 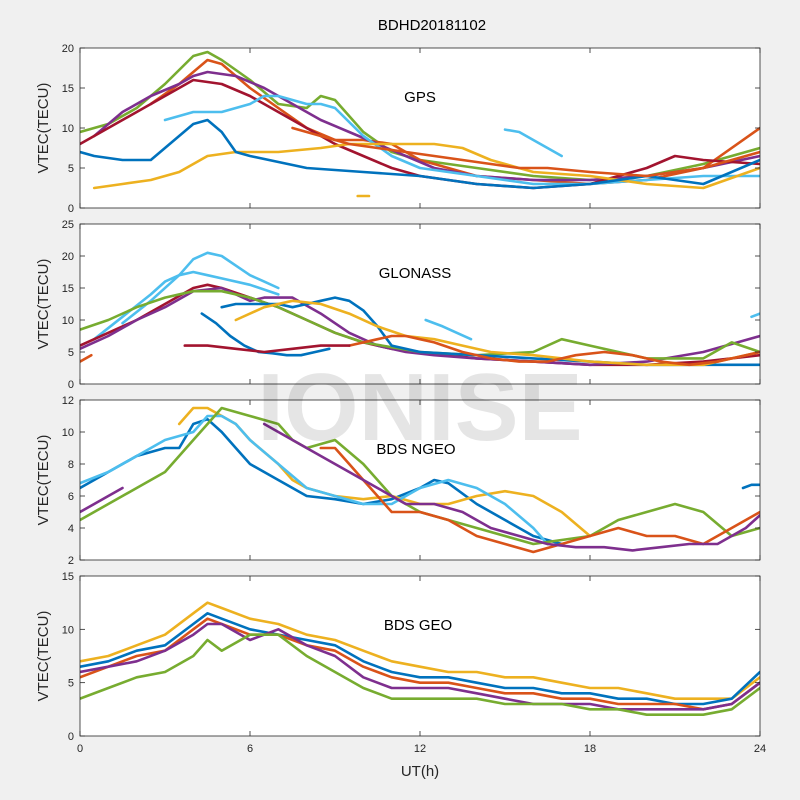 I want to click on bds-ngeo-panel-label: BDS NGEO, so click(x=415, y=449).